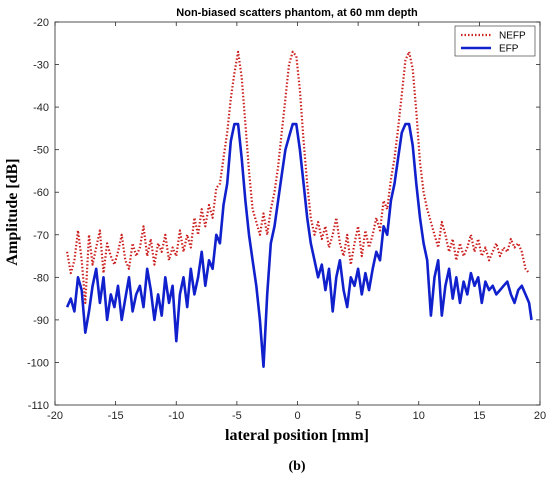 Image resolution: width=550 pixels, height=478 pixels. Describe the element at coordinates (41, 108) in the screenshot. I see `y-tick-label: -40` at that location.